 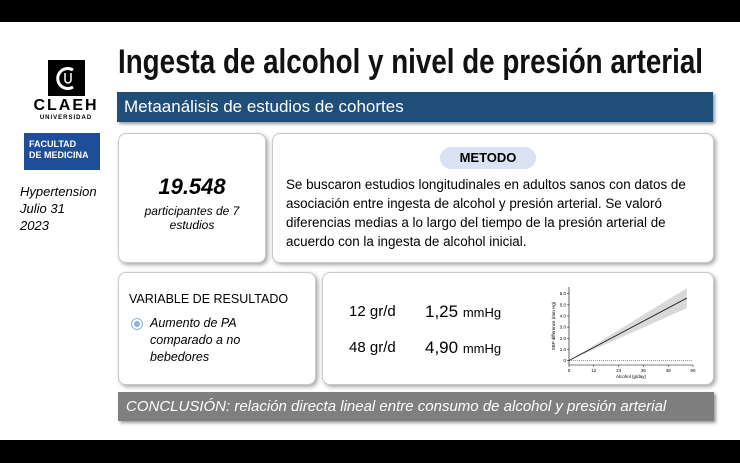 I want to click on x-tick-label: 12, so click(x=594, y=370).